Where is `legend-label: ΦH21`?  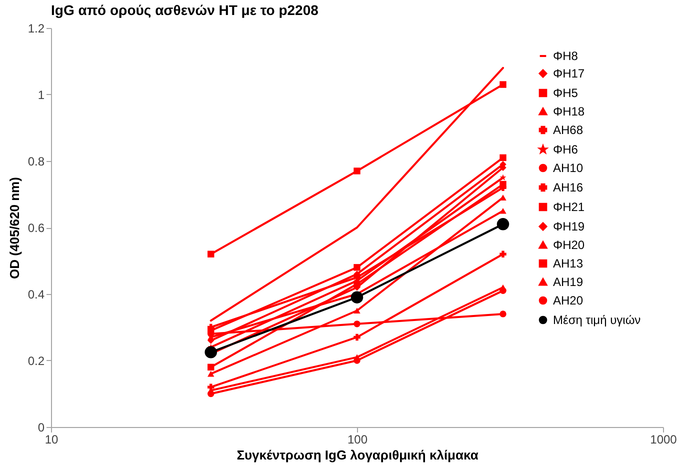
legend-label: ΦH21 is located at coordinates (569, 207).